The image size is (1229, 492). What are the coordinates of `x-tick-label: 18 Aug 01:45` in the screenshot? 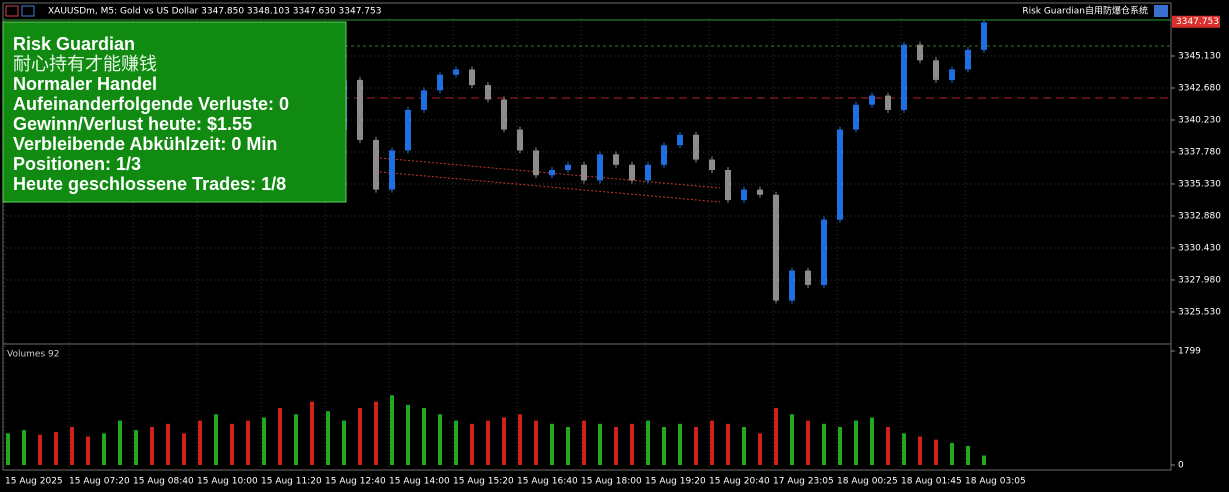 It's located at (931, 482).